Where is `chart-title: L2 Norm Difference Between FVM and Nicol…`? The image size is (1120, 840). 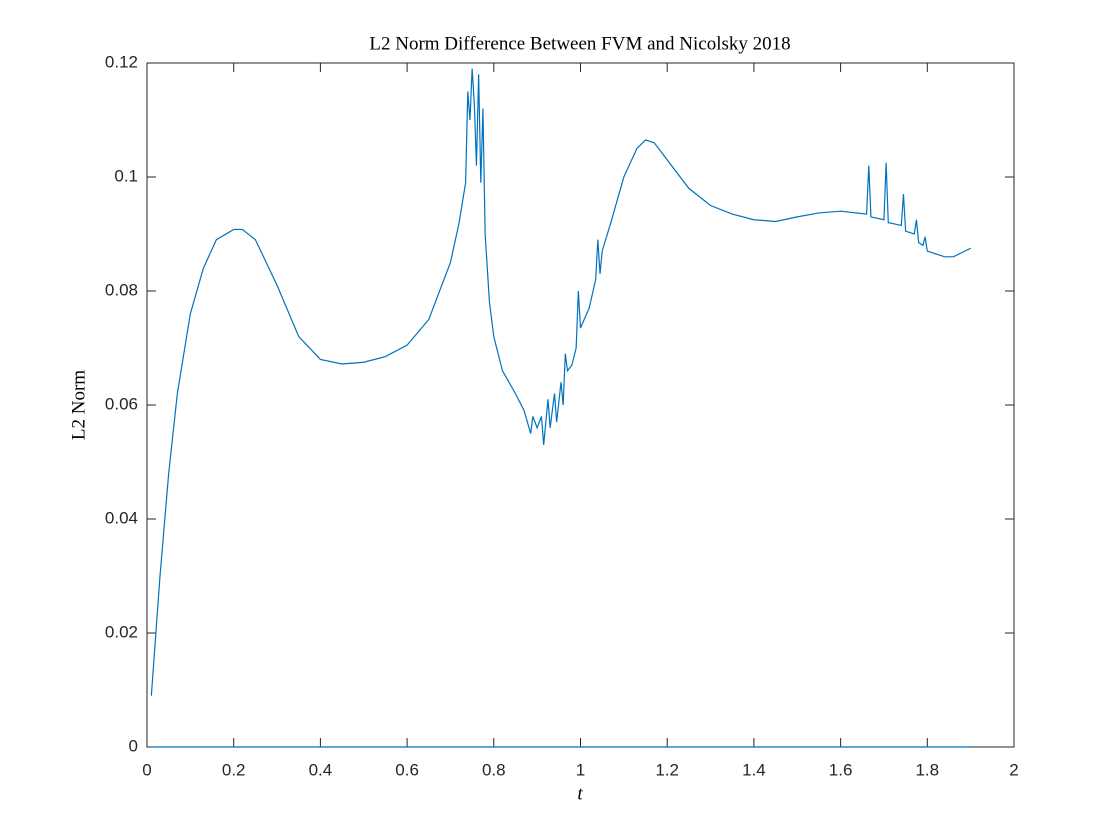 chart-title: L2 Norm Difference Between FVM and Nicol… is located at coordinates (579, 43).